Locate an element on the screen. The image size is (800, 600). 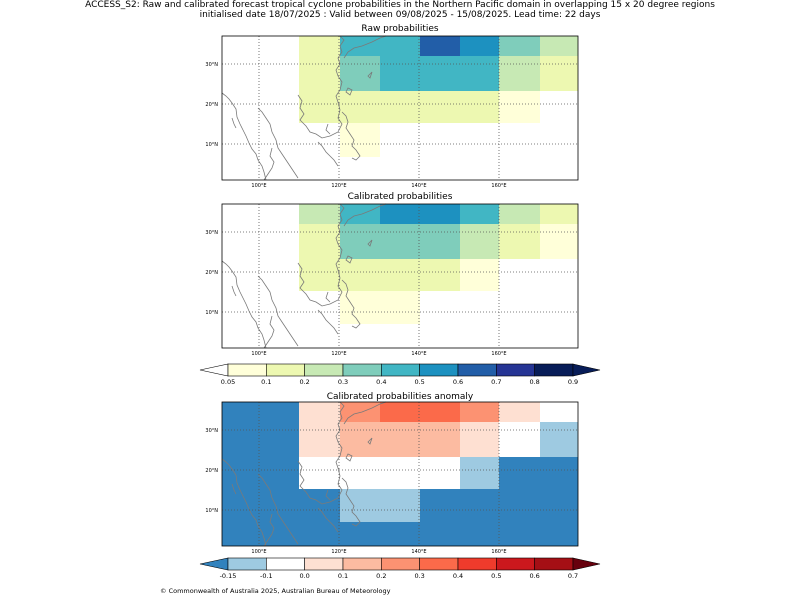
colorbar1-label: 0.2 is located at coordinates (304, 382).